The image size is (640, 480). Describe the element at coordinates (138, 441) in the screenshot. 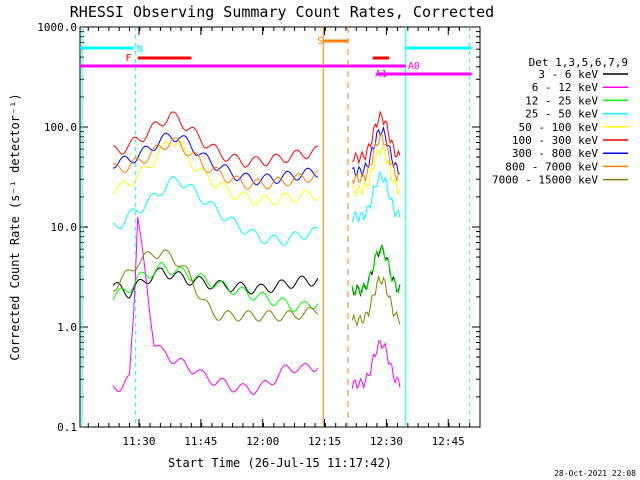

I see `x-tick-label: 11:30` at that location.